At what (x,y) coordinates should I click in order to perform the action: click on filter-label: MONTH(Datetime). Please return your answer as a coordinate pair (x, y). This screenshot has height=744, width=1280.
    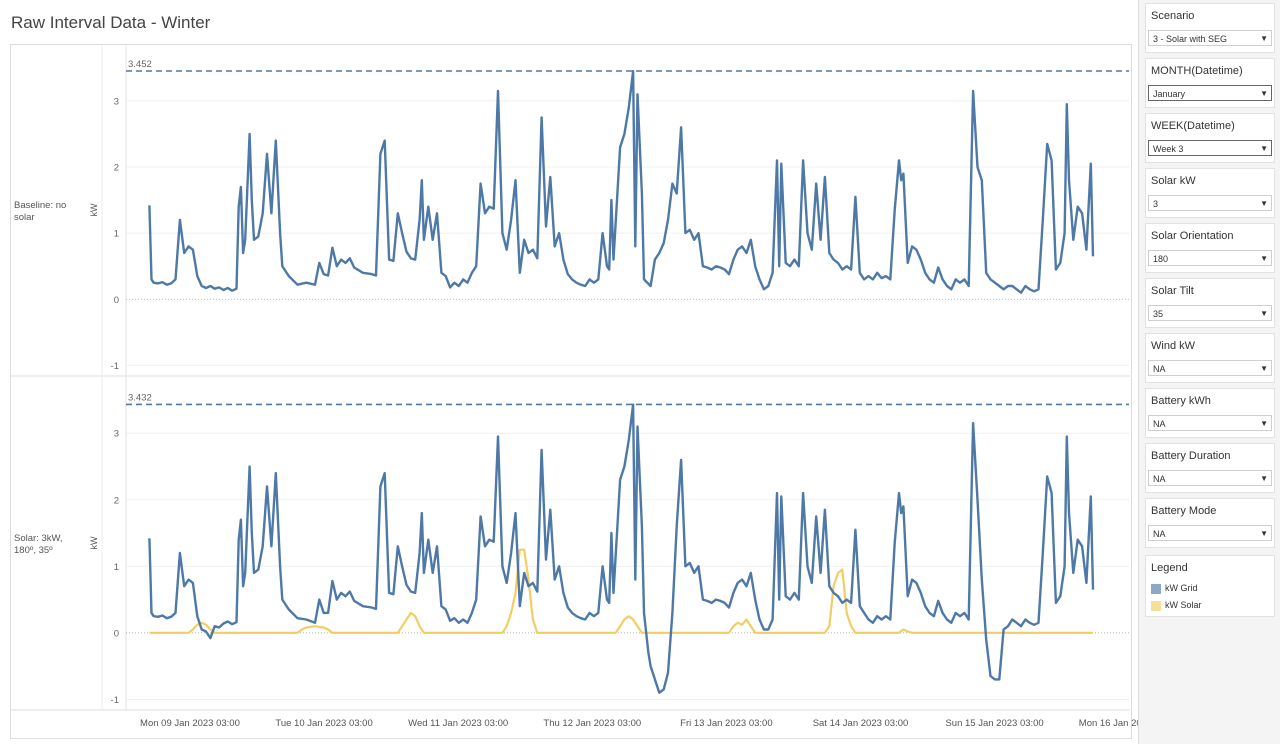
    Looking at the image, I should click on (1197, 71).